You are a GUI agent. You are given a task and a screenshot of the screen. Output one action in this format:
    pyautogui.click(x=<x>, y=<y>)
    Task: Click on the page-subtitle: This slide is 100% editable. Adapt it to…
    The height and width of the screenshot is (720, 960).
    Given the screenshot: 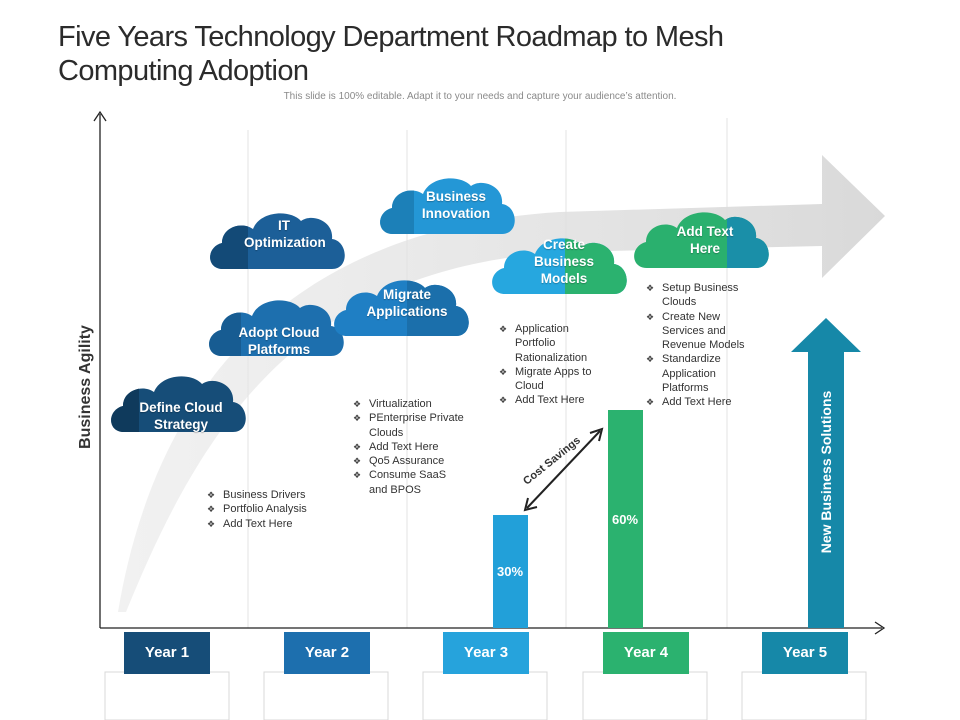 What is the action you would take?
    pyautogui.click(x=480, y=96)
    